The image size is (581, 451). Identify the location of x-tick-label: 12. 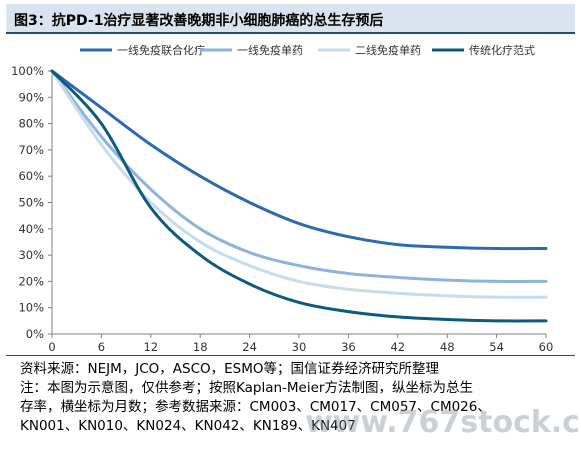
(150, 347).